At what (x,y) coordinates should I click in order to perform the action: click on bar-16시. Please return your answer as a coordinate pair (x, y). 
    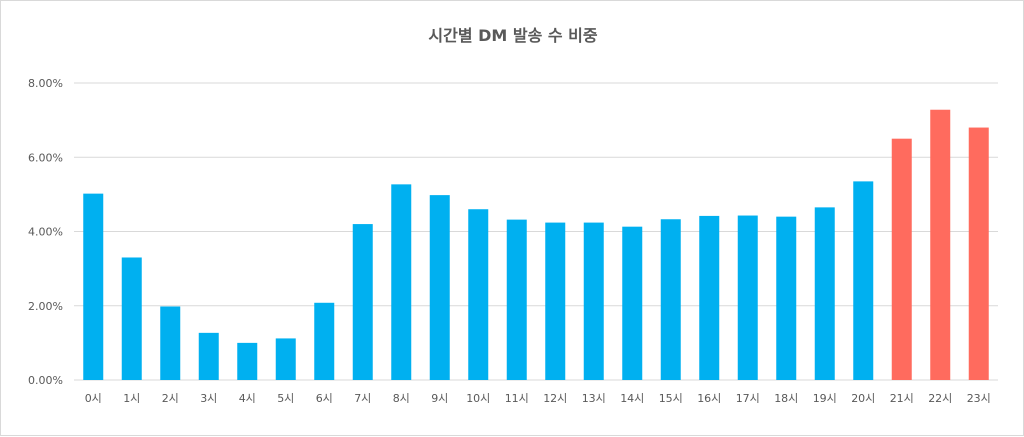
    Looking at the image, I should click on (709, 297).